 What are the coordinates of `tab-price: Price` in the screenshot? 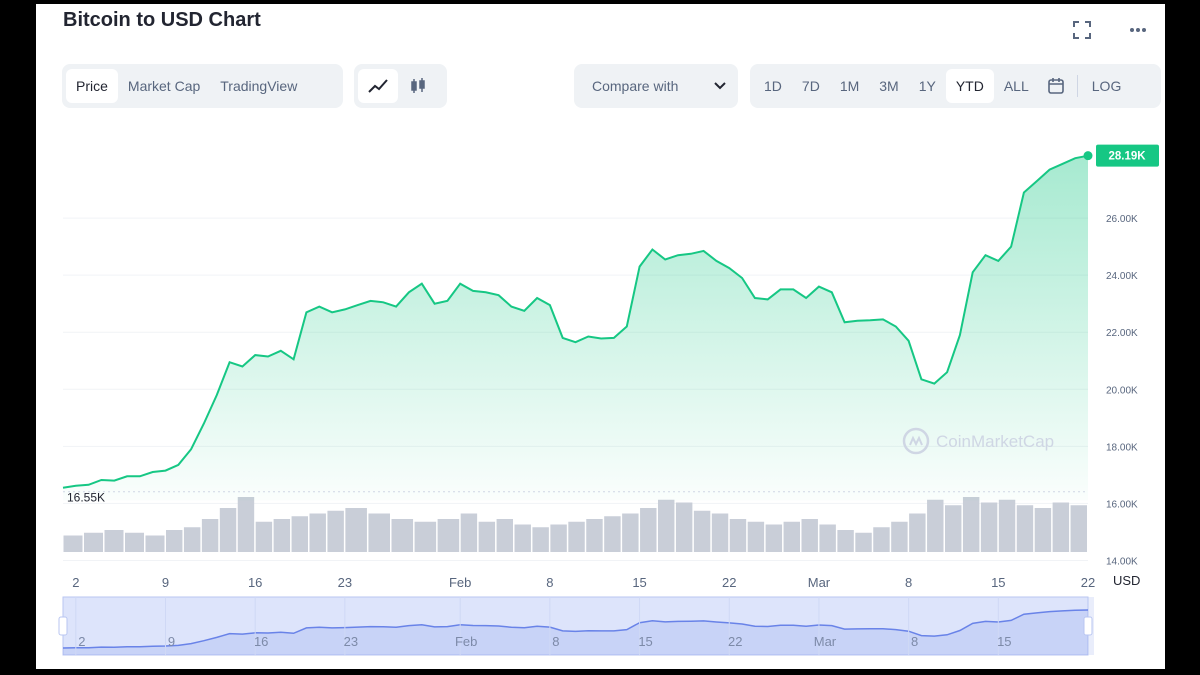 It's located at (92, 86).